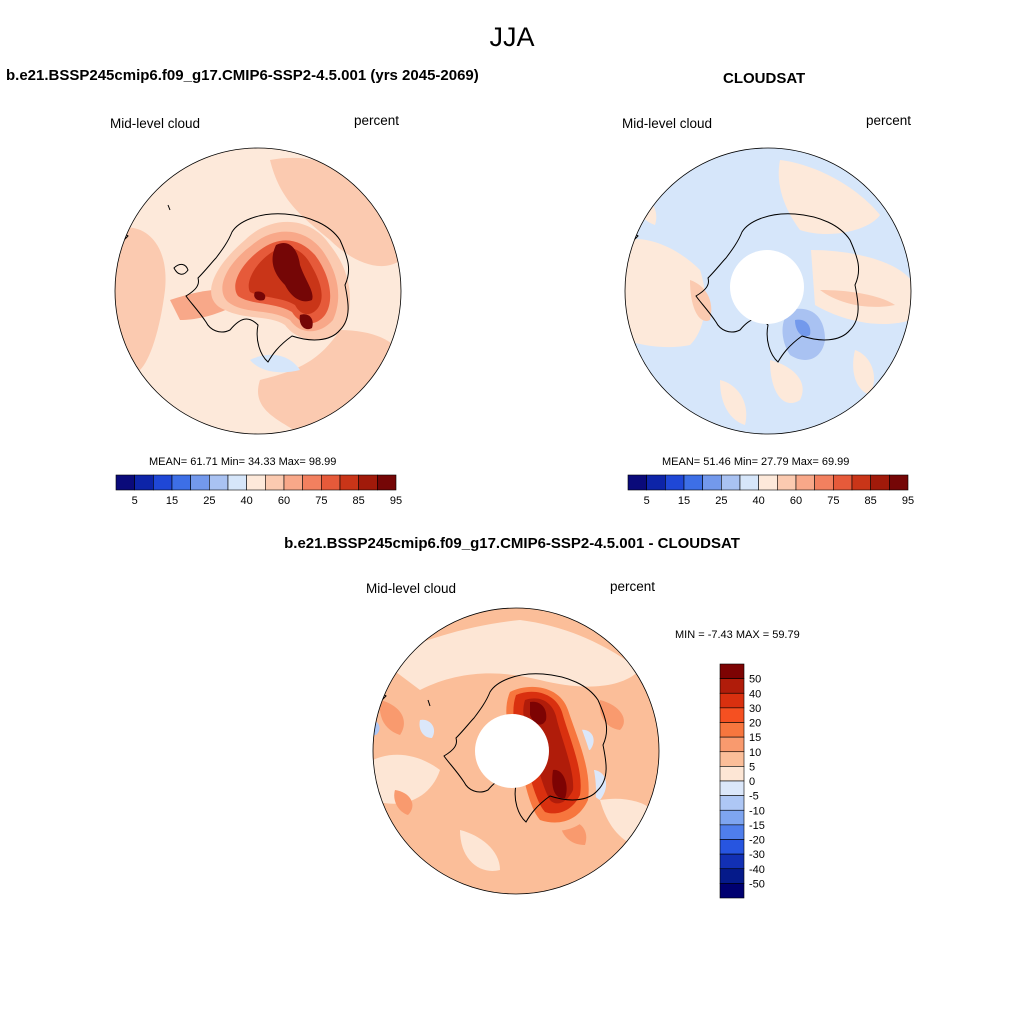  I want to click on colorbar-tick-label: 50, so click(755, 680).